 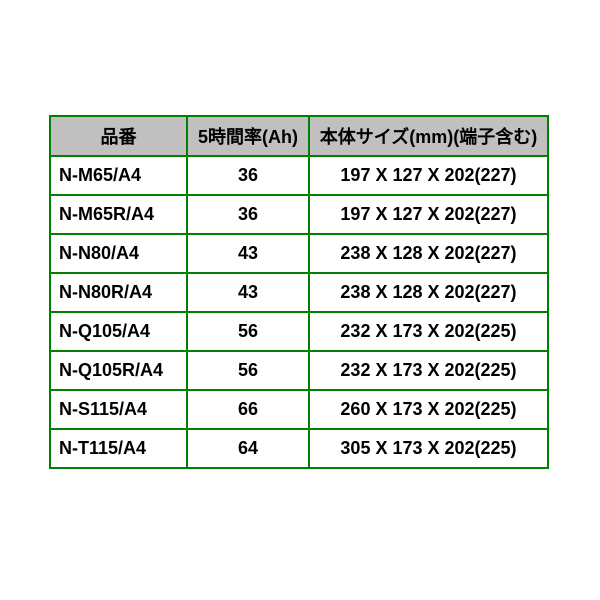 What do you see at coordinates (118, 448) in the screenshot?
I see `part-number-cell: N-T115/A4` at bounding box center [118, 448].